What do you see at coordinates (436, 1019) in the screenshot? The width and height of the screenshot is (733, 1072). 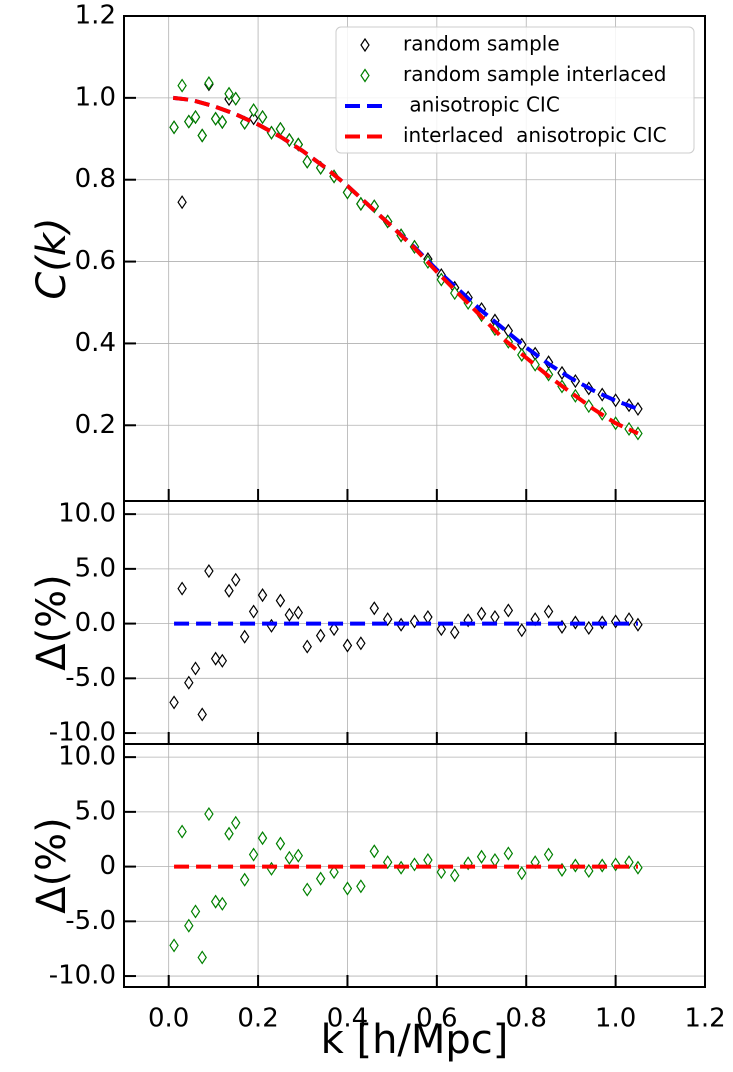 I see `x-tick-label: 0.6` at bounding box center [436, 1019].